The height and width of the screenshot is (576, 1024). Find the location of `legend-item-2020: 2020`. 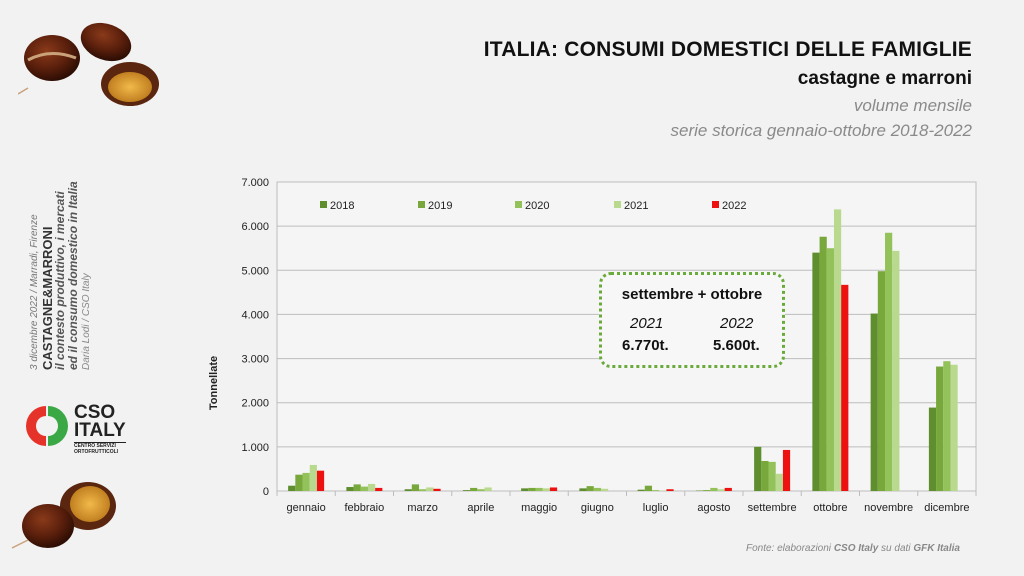

legend-item-2020: 2020 is located at coordinates (532, 206).